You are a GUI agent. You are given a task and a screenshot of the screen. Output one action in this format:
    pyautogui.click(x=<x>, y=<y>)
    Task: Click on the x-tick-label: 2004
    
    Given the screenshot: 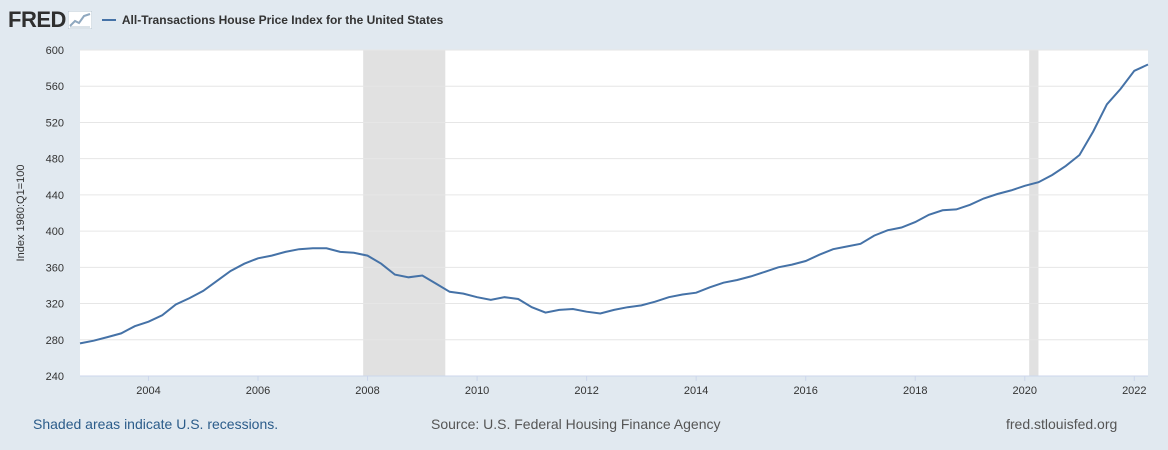 What is the action you would take?
    pyautogui.click(x=148, y=391)
    